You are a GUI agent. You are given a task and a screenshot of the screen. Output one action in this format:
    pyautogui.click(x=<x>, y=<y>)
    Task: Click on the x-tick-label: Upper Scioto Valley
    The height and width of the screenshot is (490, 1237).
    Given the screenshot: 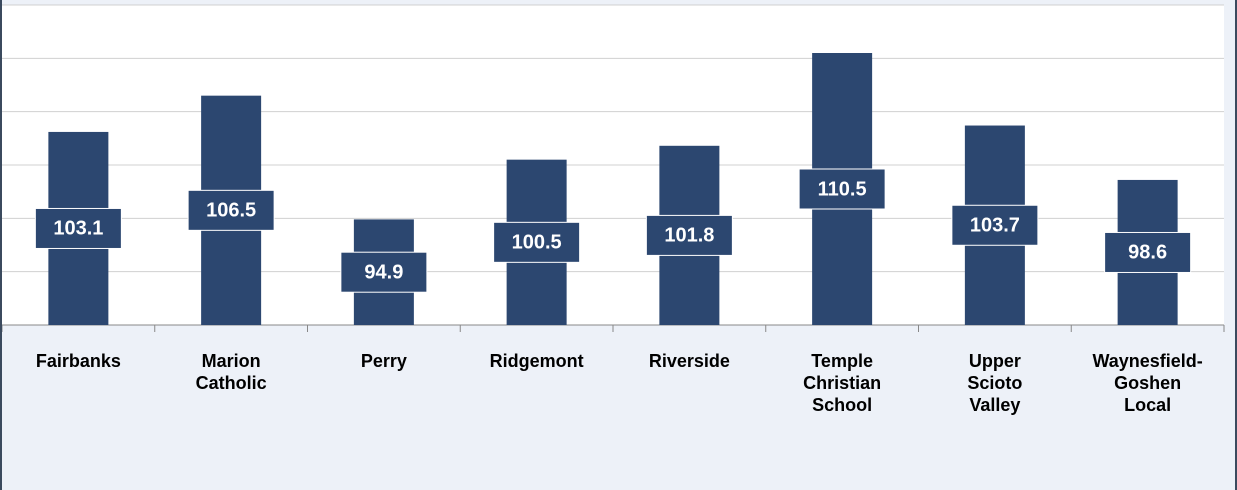 What is the action you would take?
    pyautogui.click(x=995, y=383)
    